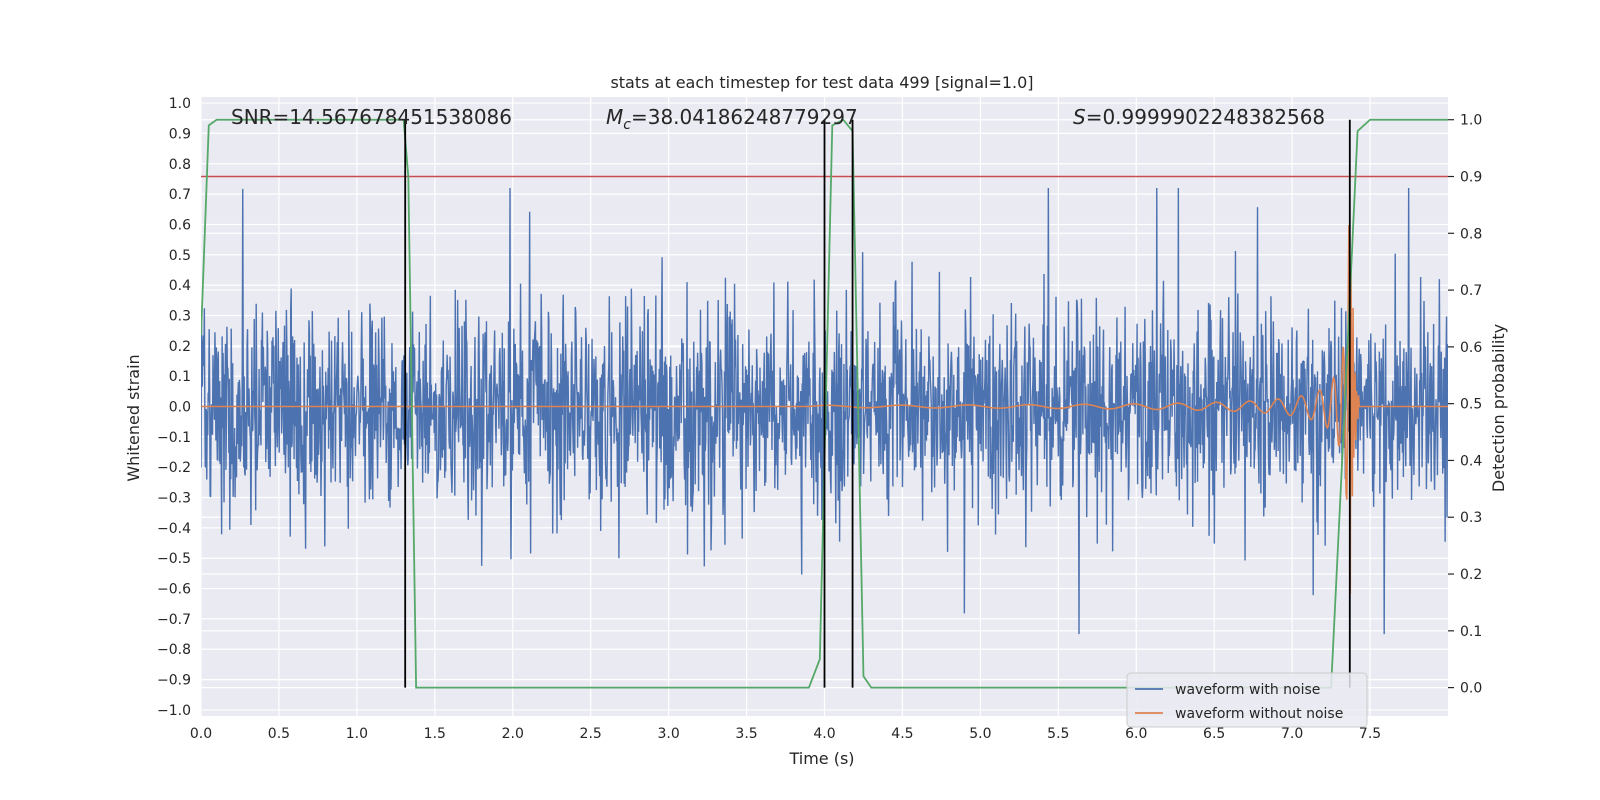 The height and width of the screenshot is (800, 1600). I want to click on legend-label: waveform with noise, so click(1247, 690).